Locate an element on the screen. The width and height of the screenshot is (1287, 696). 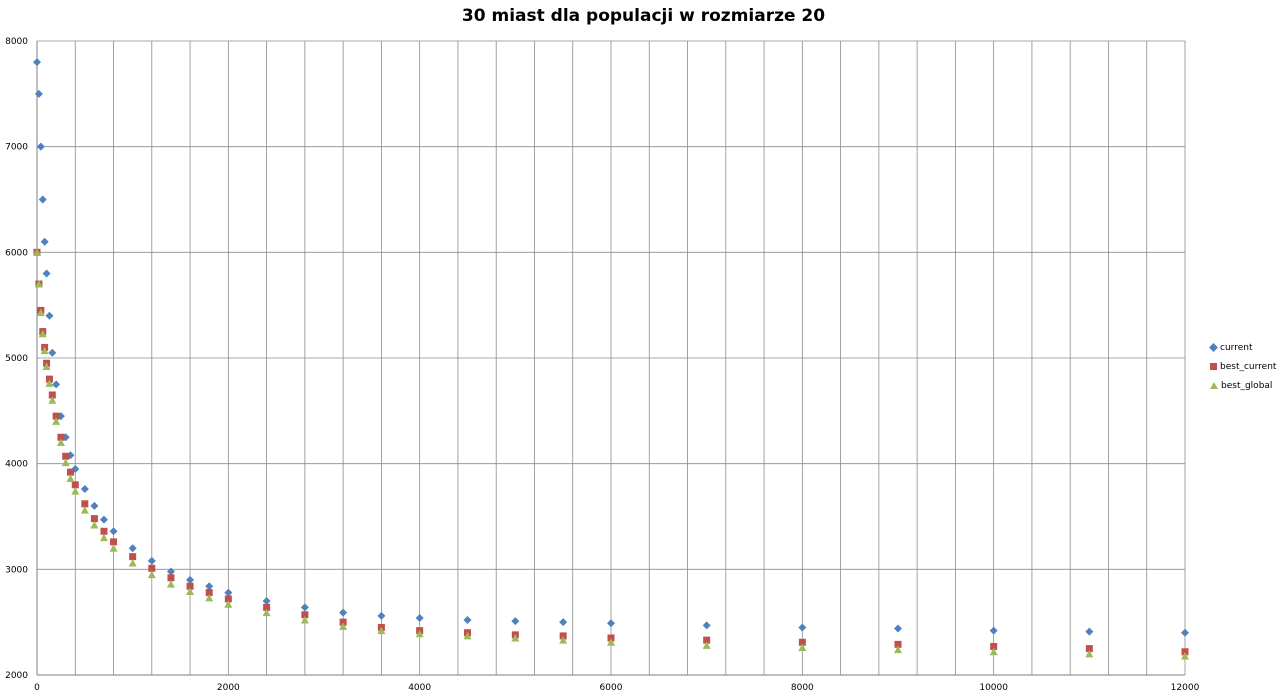
y-tick-label: 8000 is located at coordinates (16, 42).